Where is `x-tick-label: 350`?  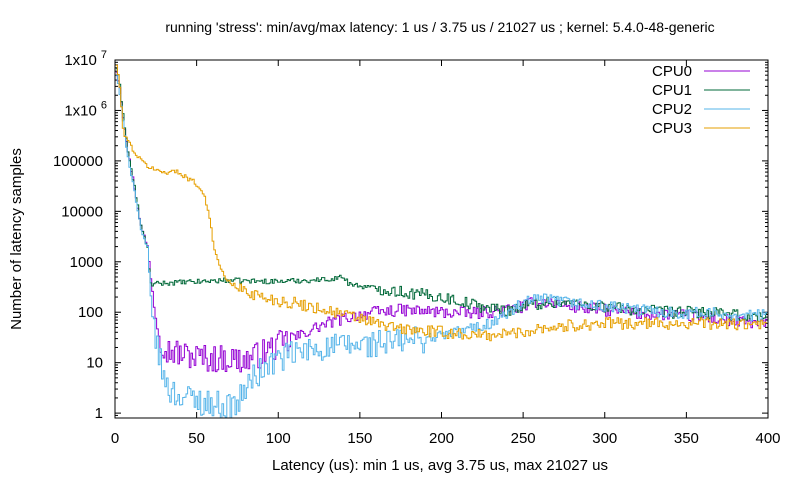 x-tick-label: 350 is located at coordinates (686, 438).